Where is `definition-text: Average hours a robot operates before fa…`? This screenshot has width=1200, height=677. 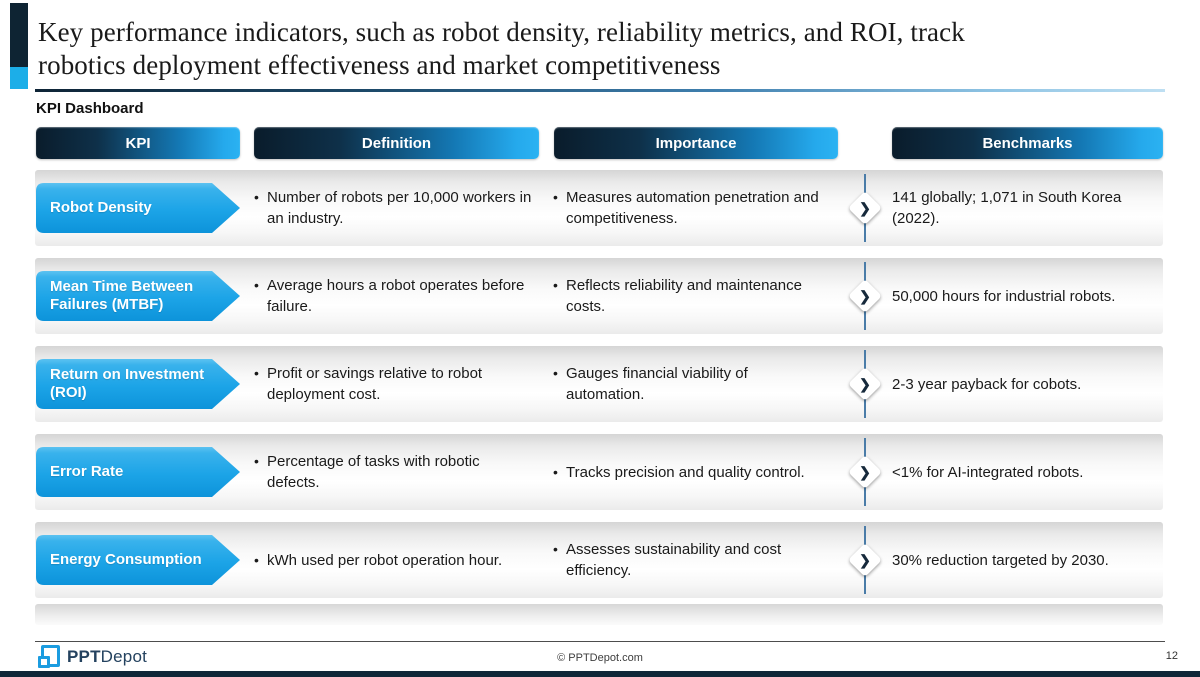 definition-text: Average hours a robot operates before fa… is located at coordinates (396, 296).